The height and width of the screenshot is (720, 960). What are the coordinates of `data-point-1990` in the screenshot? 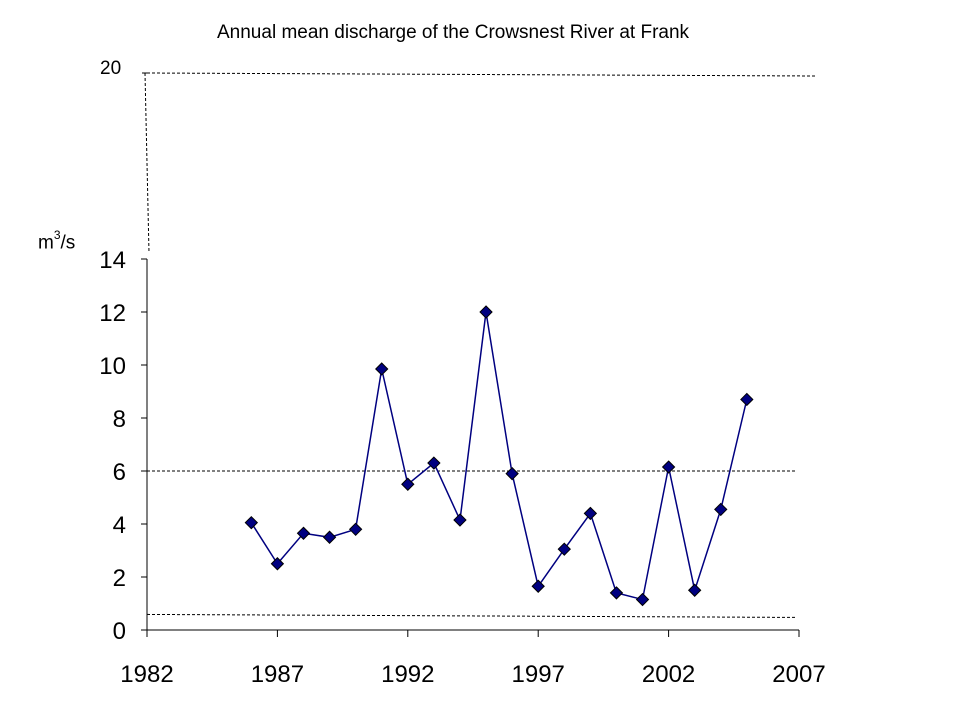 It's located at (355, 529).